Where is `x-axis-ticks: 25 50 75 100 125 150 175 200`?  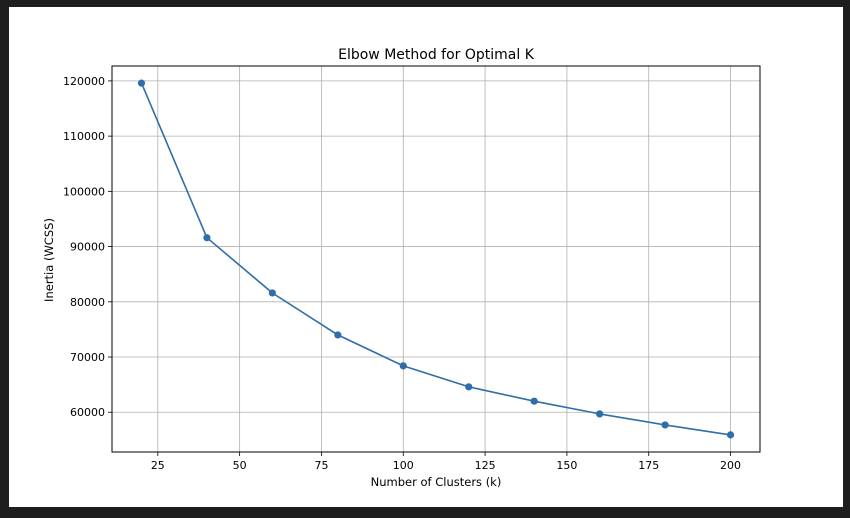
x-axis-ticks: 25 50 75 100 125 150 175 200 is located at coordinates (446, 462).